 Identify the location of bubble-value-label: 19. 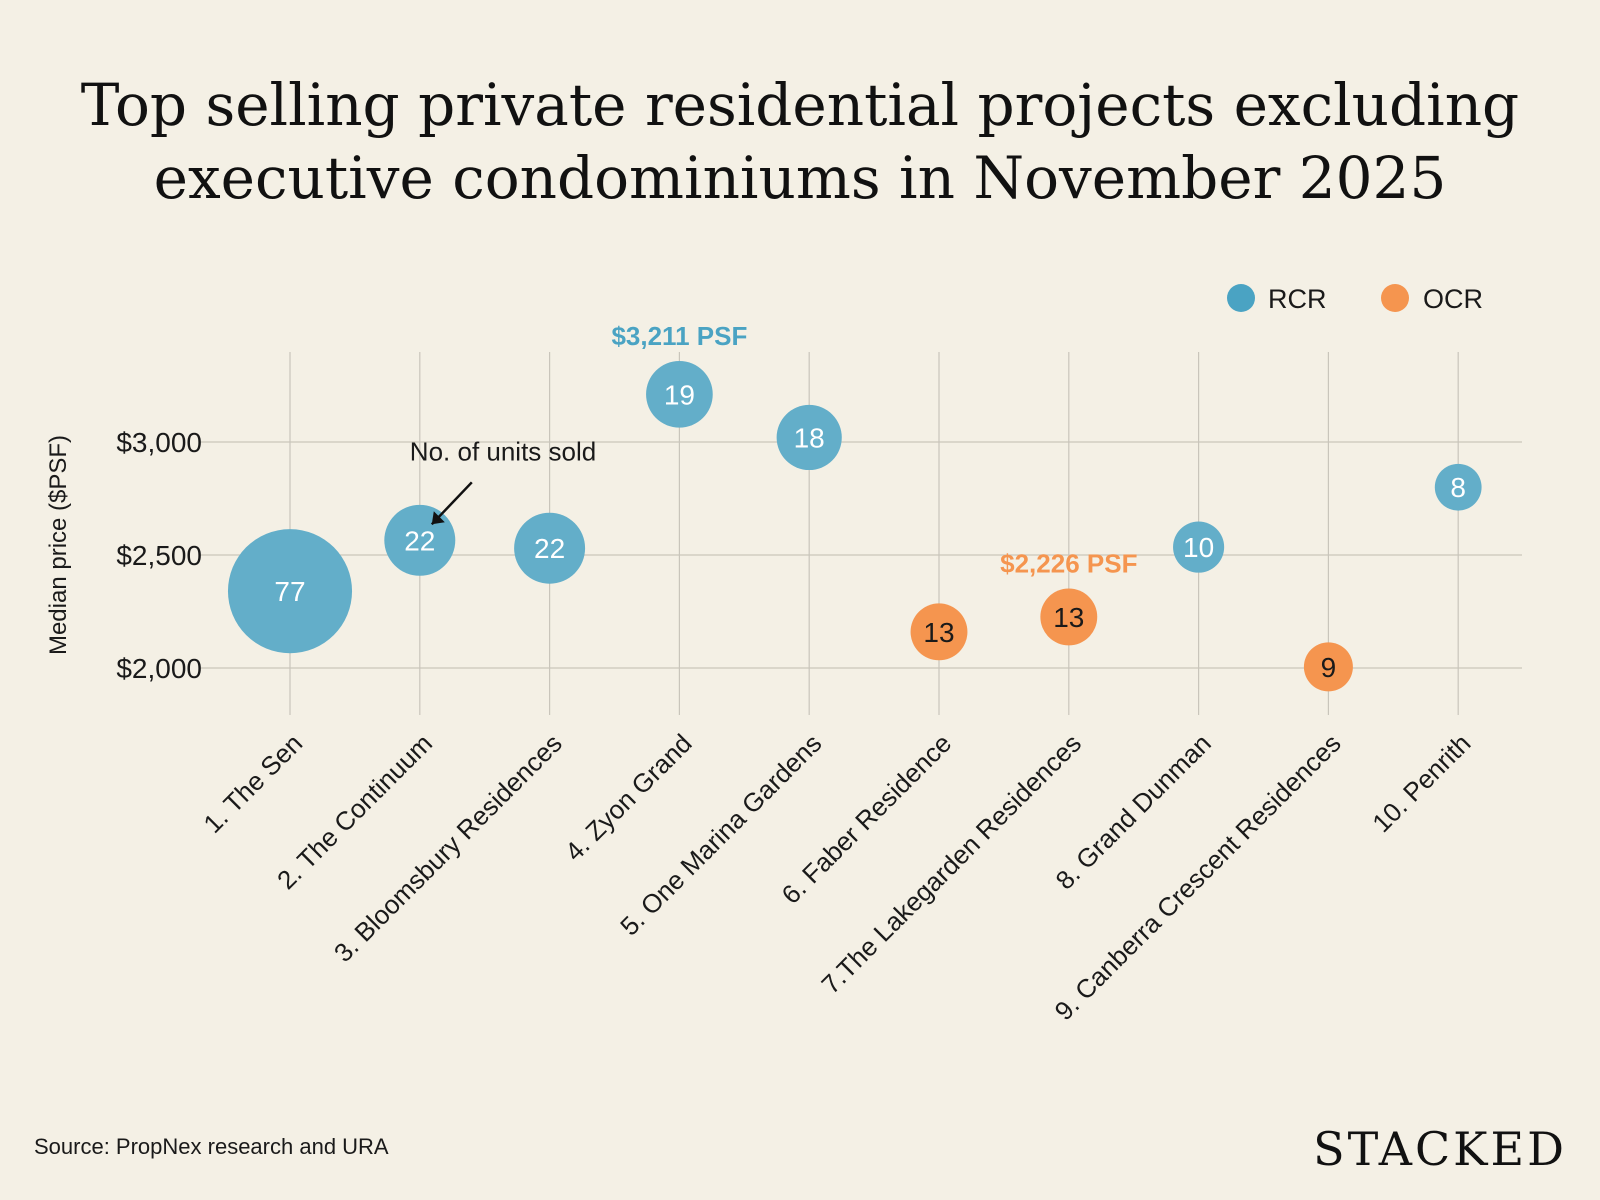
(679, 394).